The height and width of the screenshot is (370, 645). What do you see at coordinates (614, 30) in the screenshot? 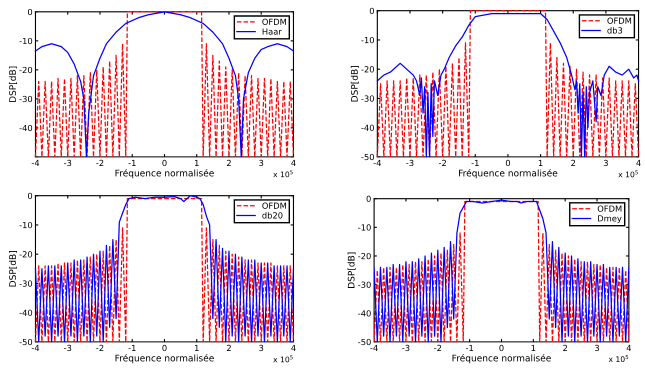
I see `legend-label: db3` at bounding box center [614, 30].